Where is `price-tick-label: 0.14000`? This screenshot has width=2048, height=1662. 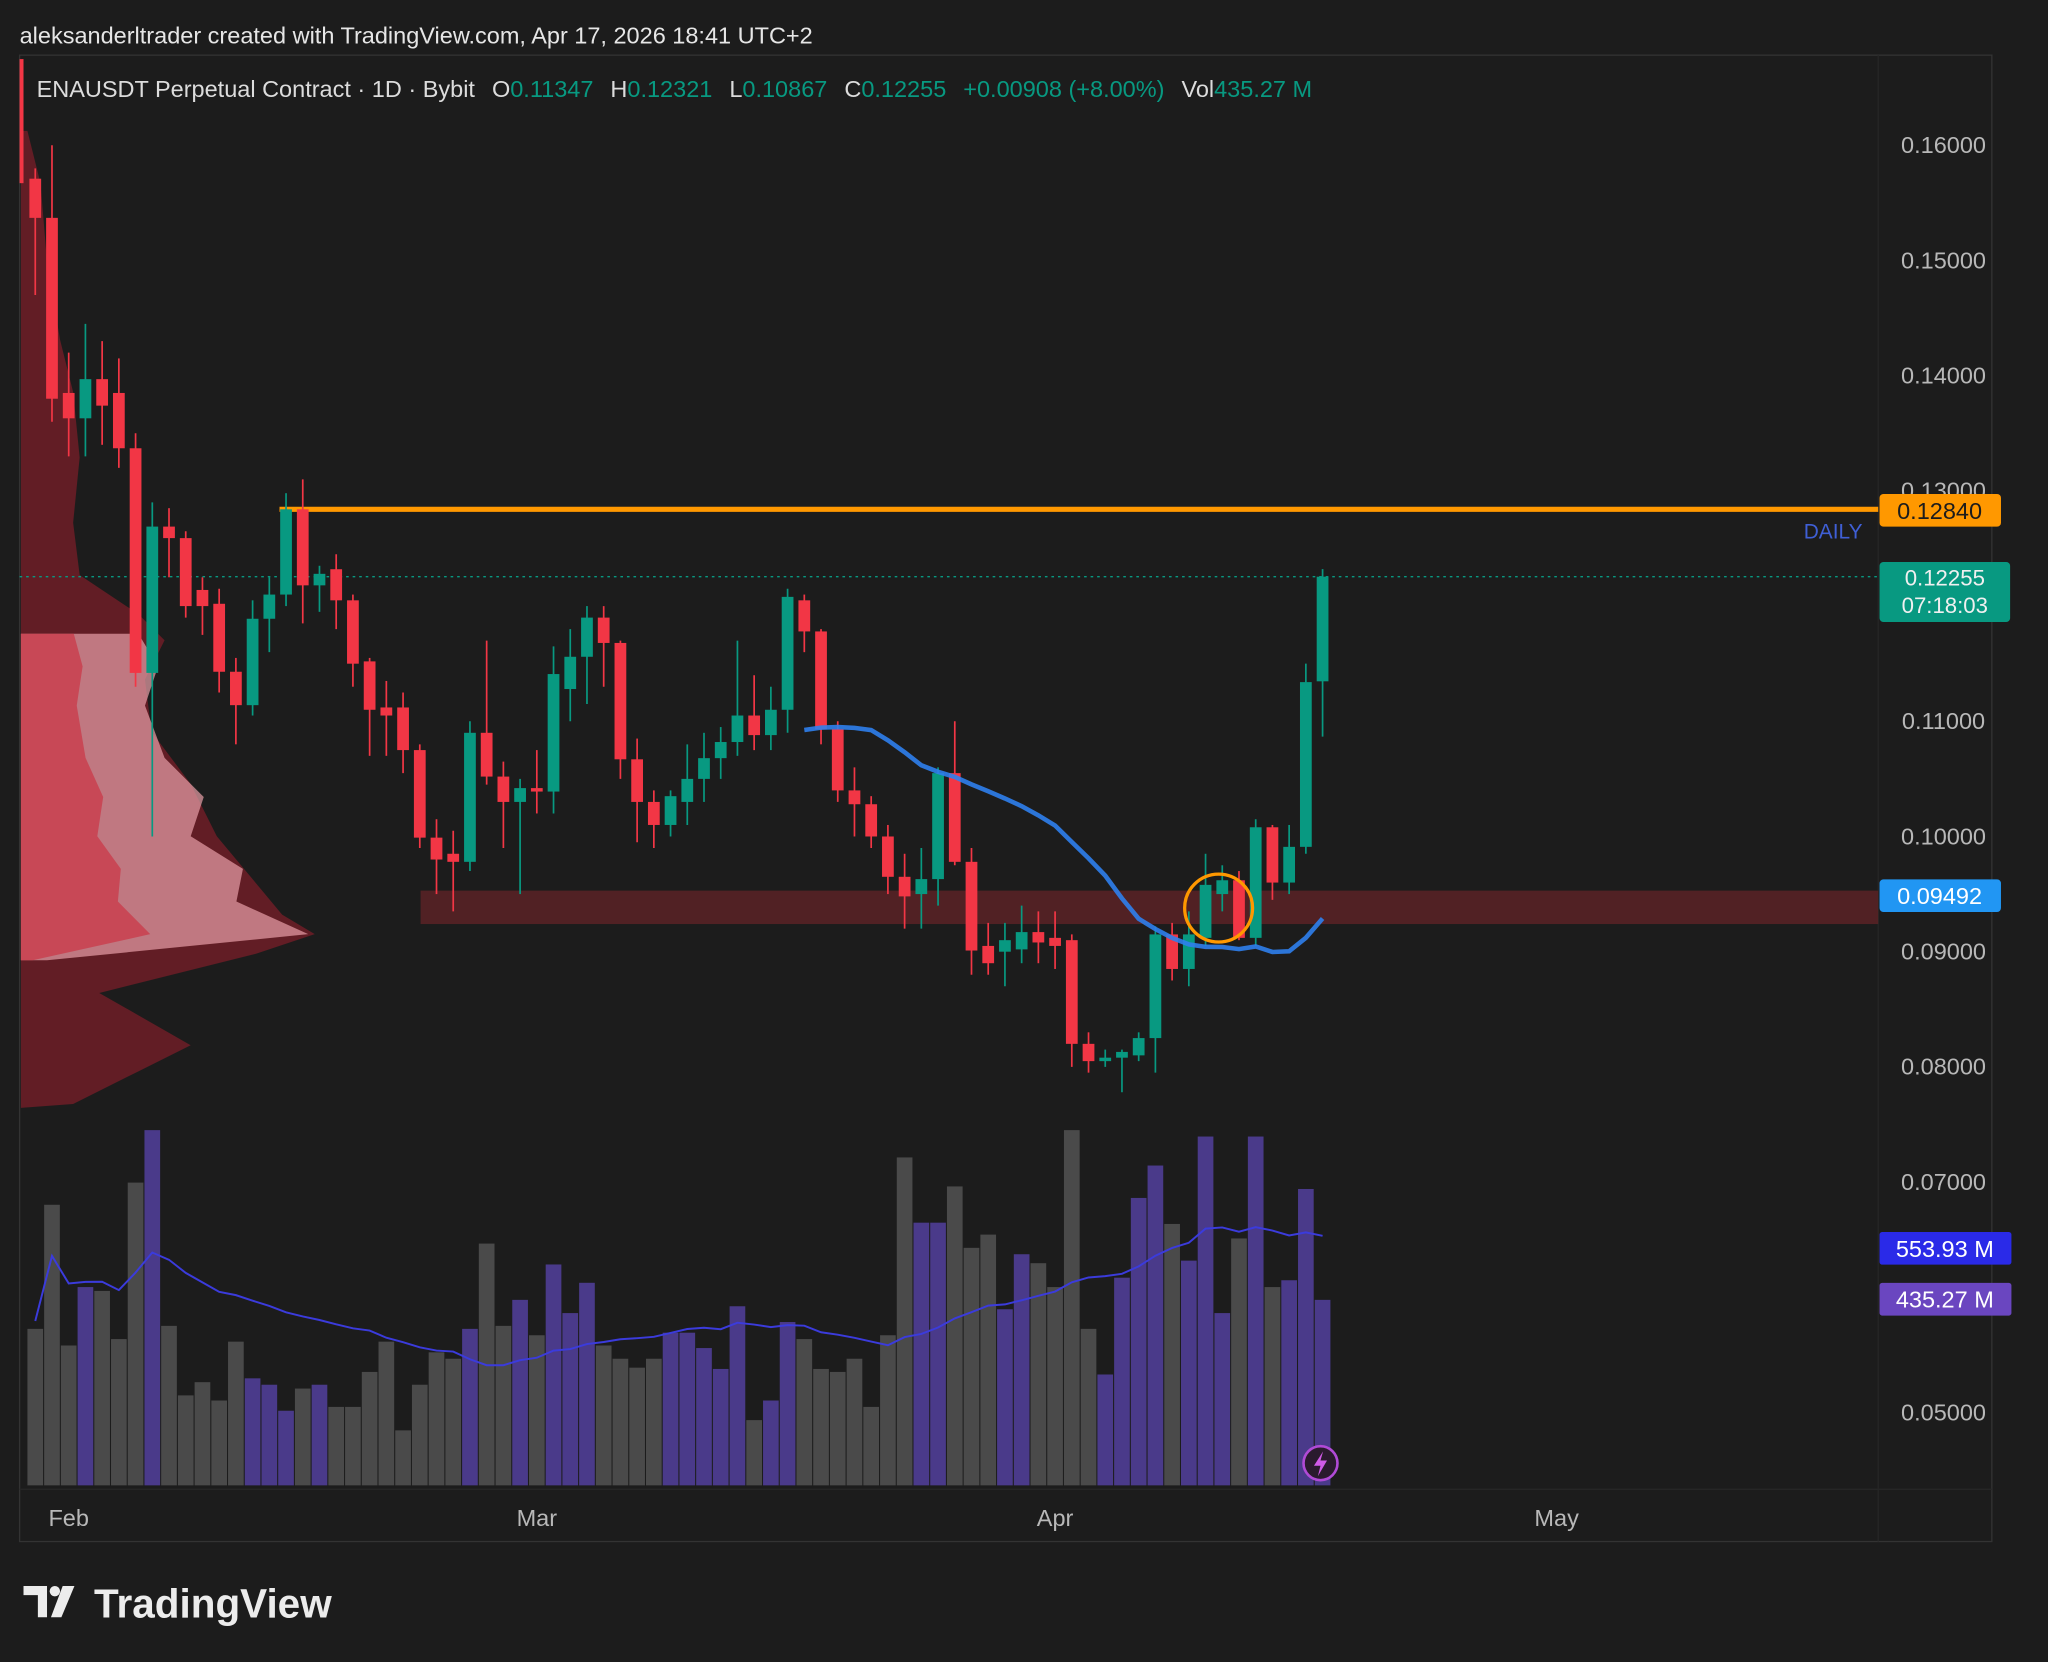 price-tick-label: 0.14000 is located at coordinates (1943, 376).